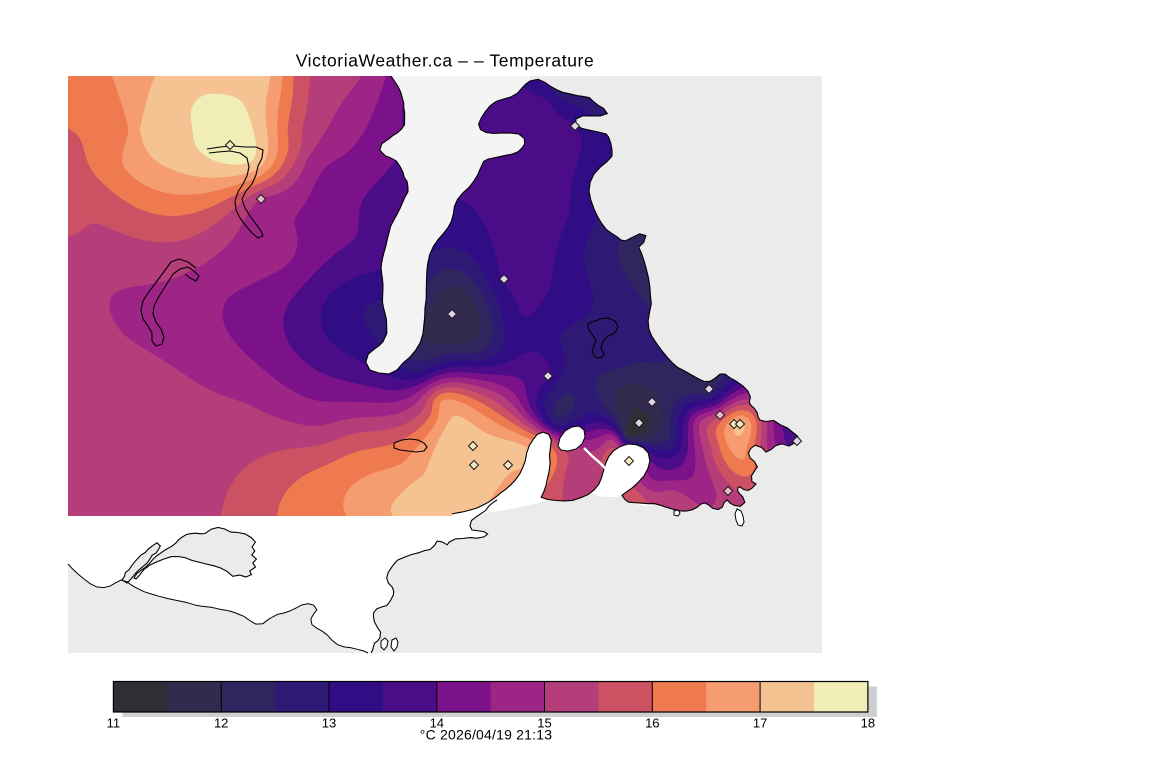 The image size is (1152, 773). What do you see at coordinates (544, 723) in the screenshot?
I see `svg-text: 15` at bounding box center [544, 723].